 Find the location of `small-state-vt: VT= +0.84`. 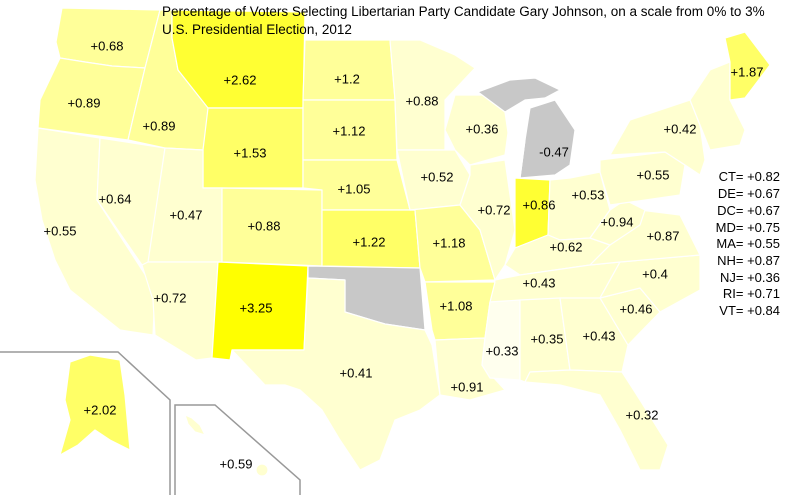

small-state-vt: VT= +0.84 is located at coordinates (749, 310).